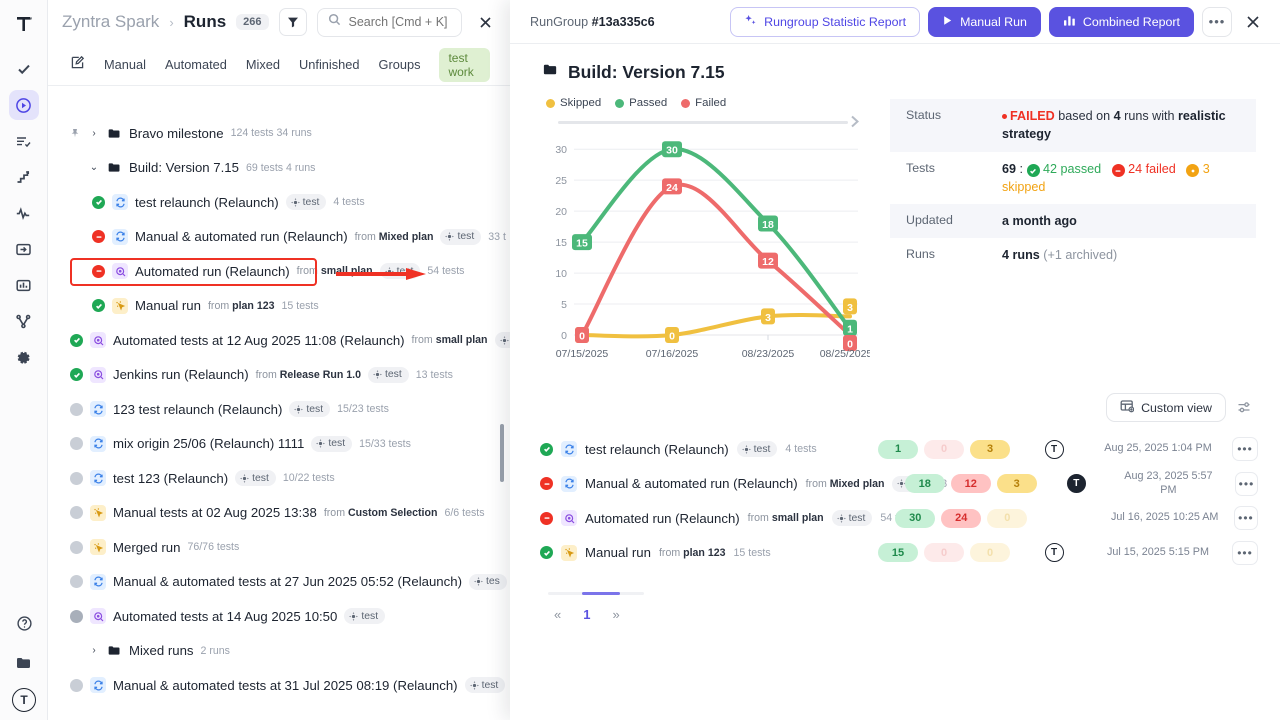 The width and height of the screenshot is (1280, 720). I want to click on rungroup-id: #13a335c6, so click(623, 21).